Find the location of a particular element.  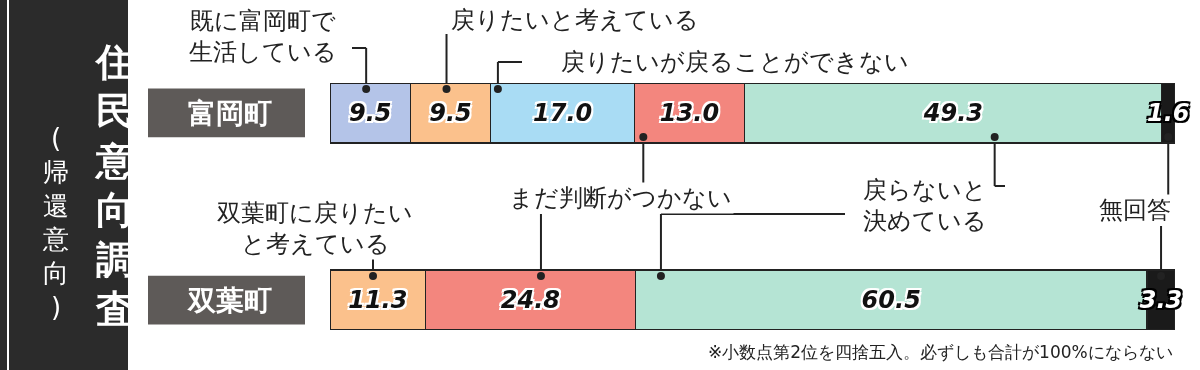

data-label: 24.8 is located at coordinates (530, 300).